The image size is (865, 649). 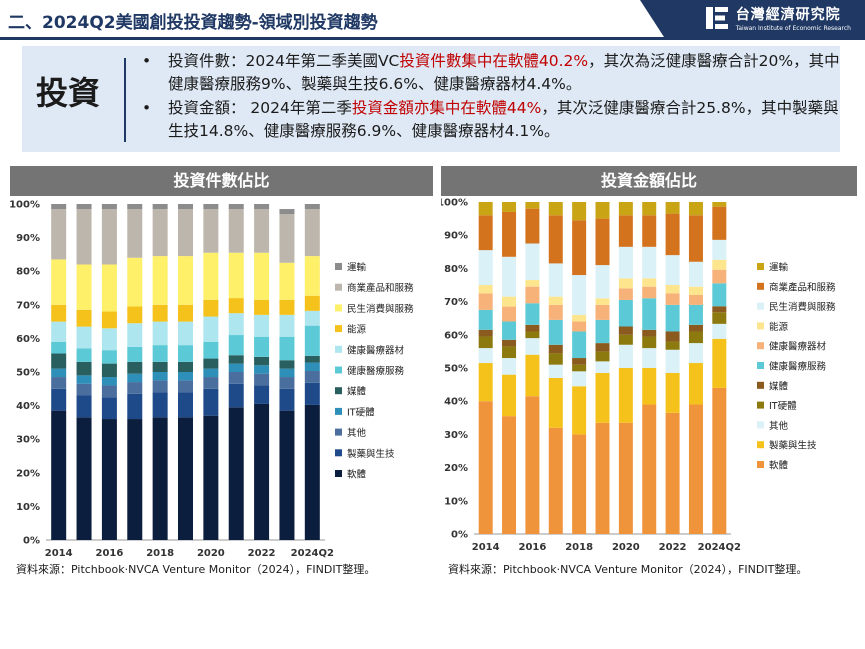 What do you see at coordinates (361, 412) in the screenshot?
I see `legend-label-ite7a1ace9ab94: IT硬體` at bounding box center [361, 412].